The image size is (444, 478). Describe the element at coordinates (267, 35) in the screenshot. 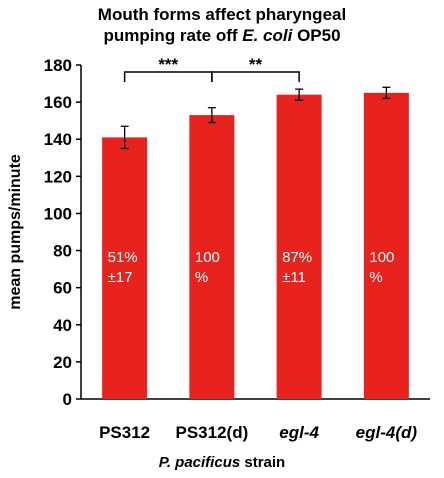

I see `chart-title-italic: E. coli` at that location.